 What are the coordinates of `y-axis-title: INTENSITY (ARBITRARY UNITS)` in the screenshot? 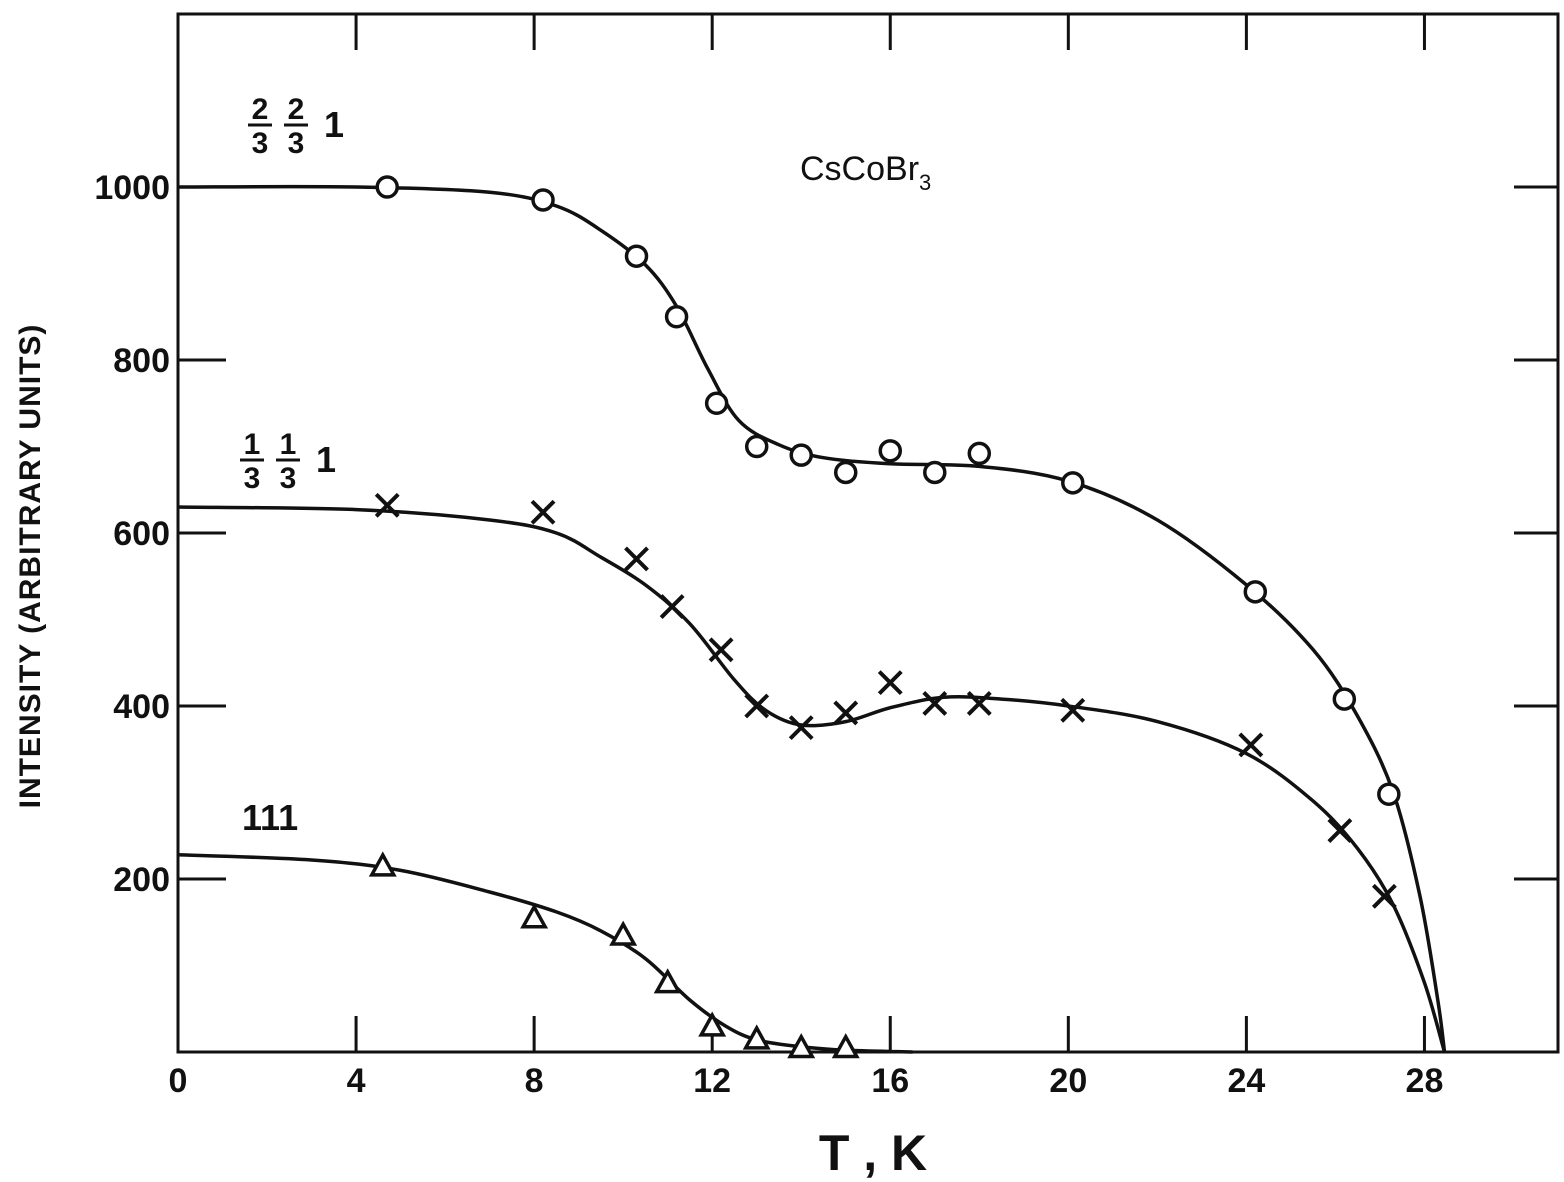 It's located at (30, 566).